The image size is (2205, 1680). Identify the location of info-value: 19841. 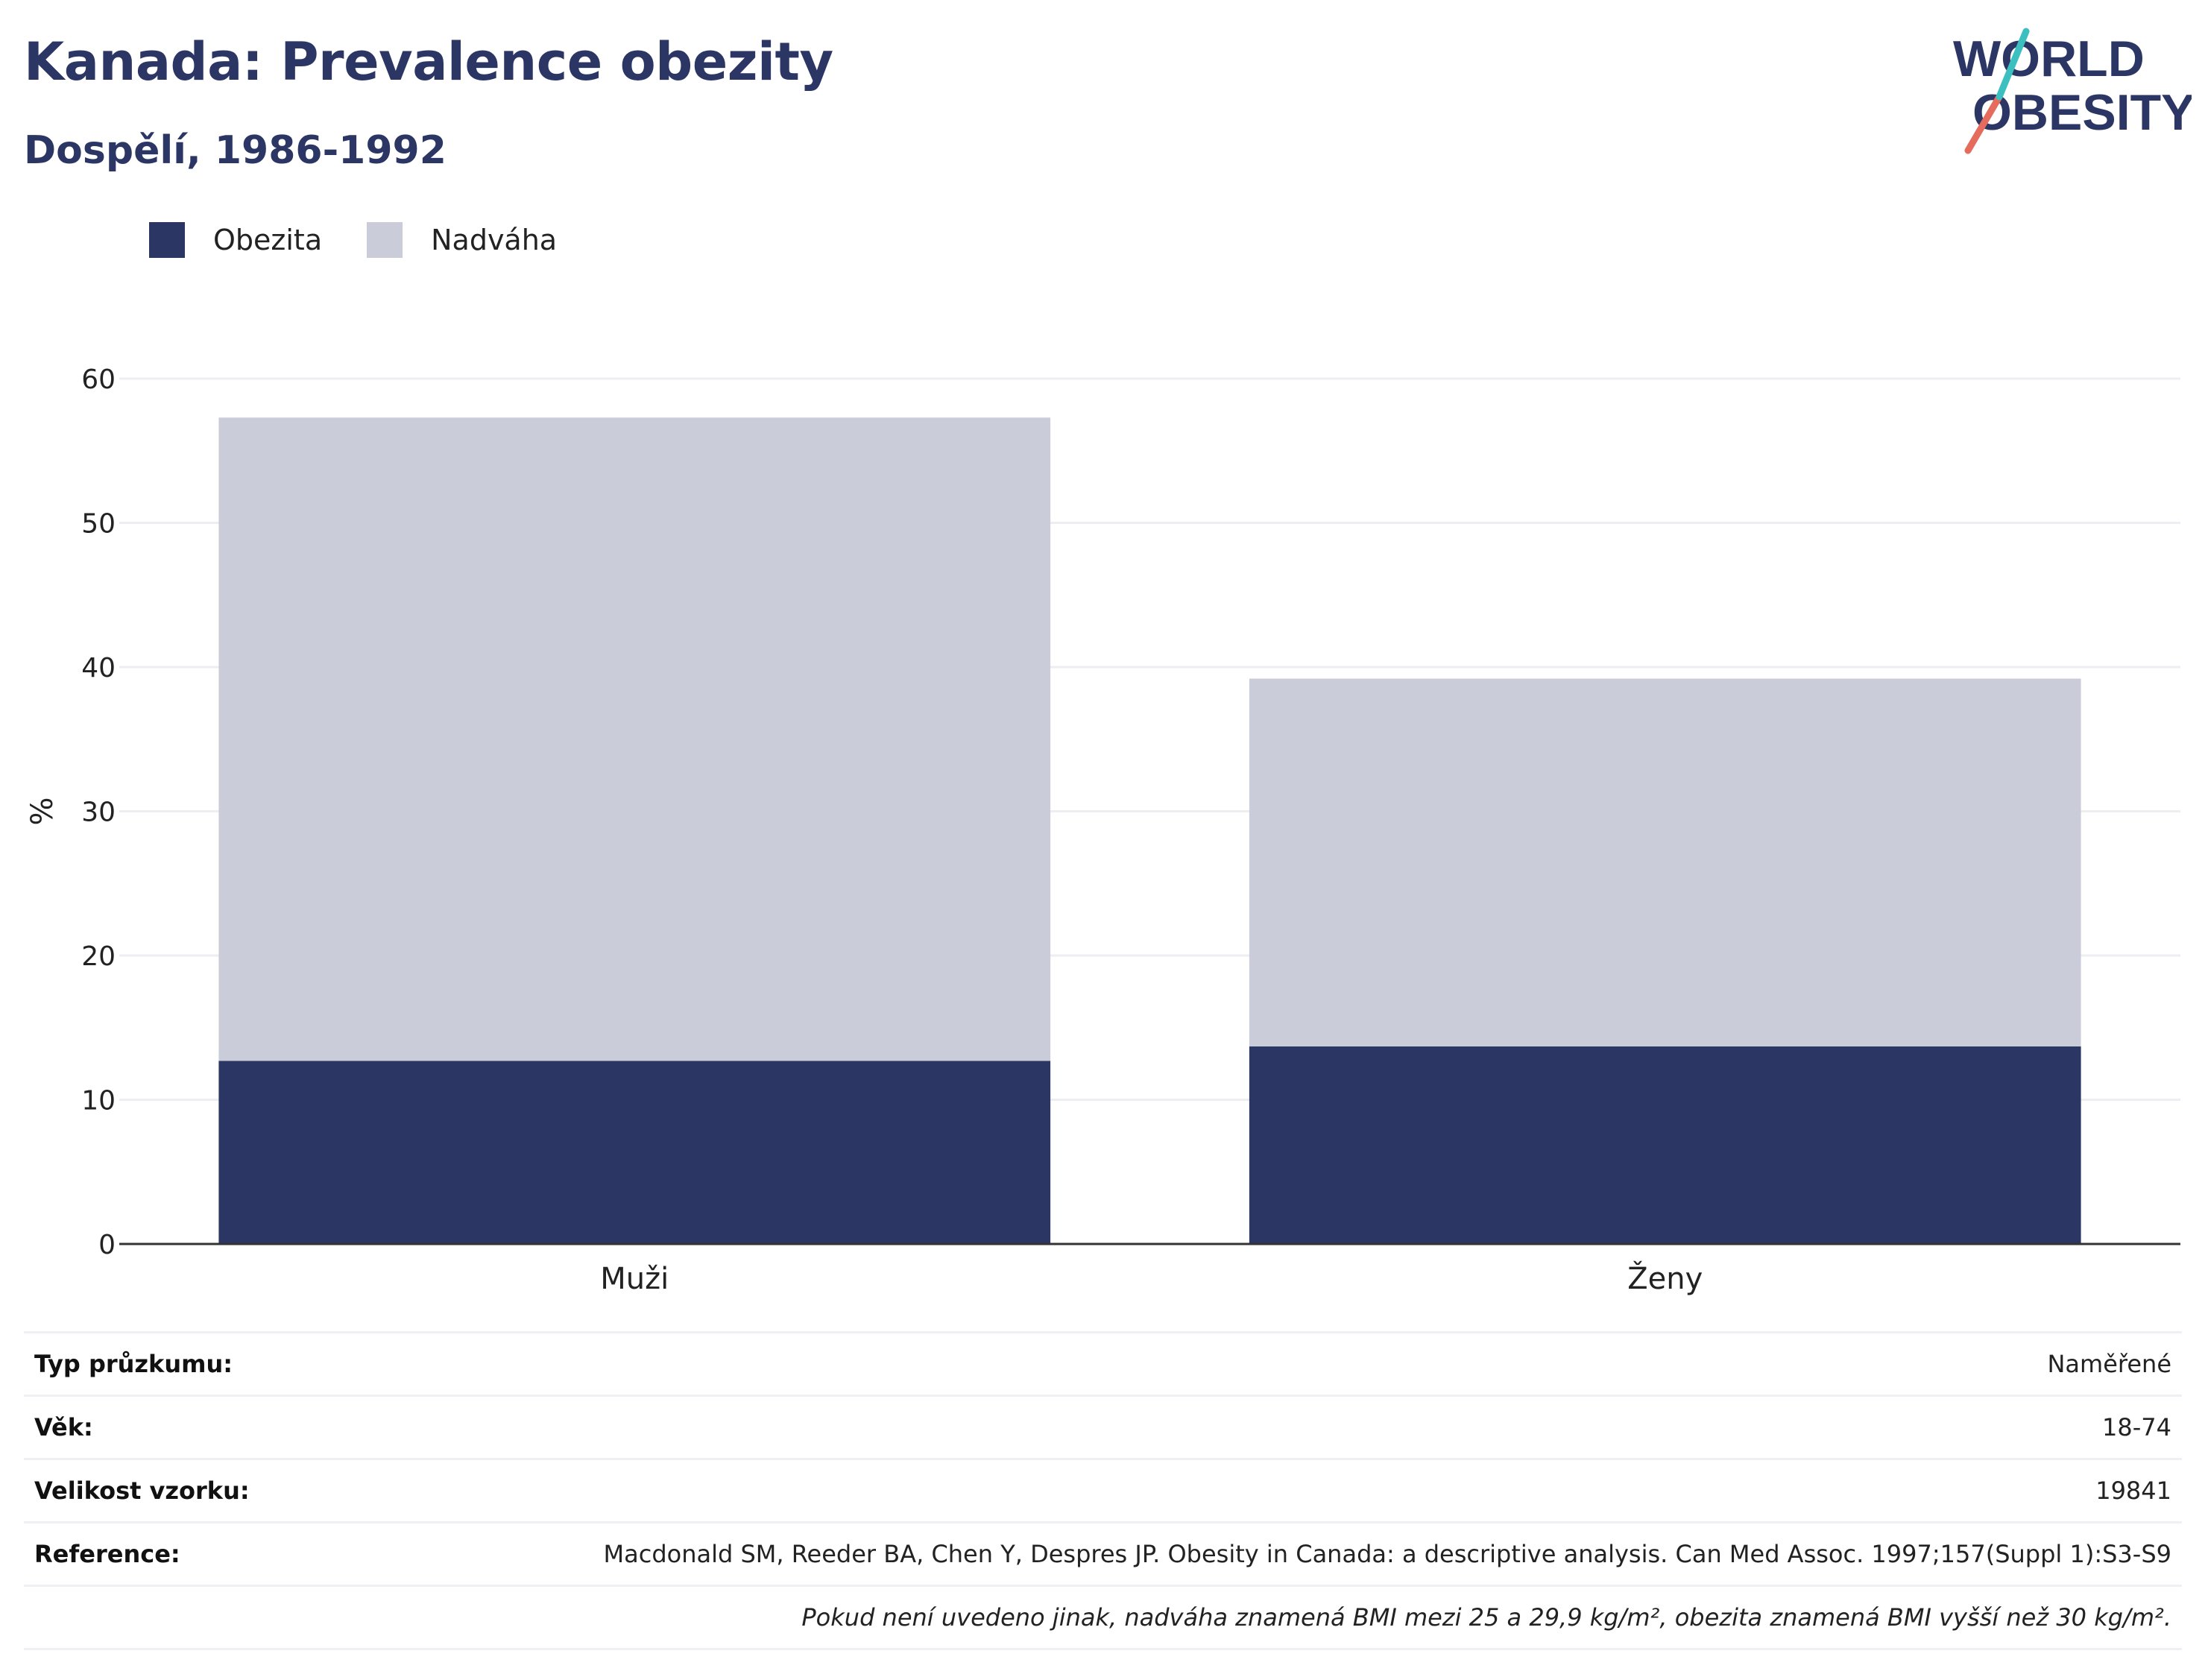
(2133, 1491).